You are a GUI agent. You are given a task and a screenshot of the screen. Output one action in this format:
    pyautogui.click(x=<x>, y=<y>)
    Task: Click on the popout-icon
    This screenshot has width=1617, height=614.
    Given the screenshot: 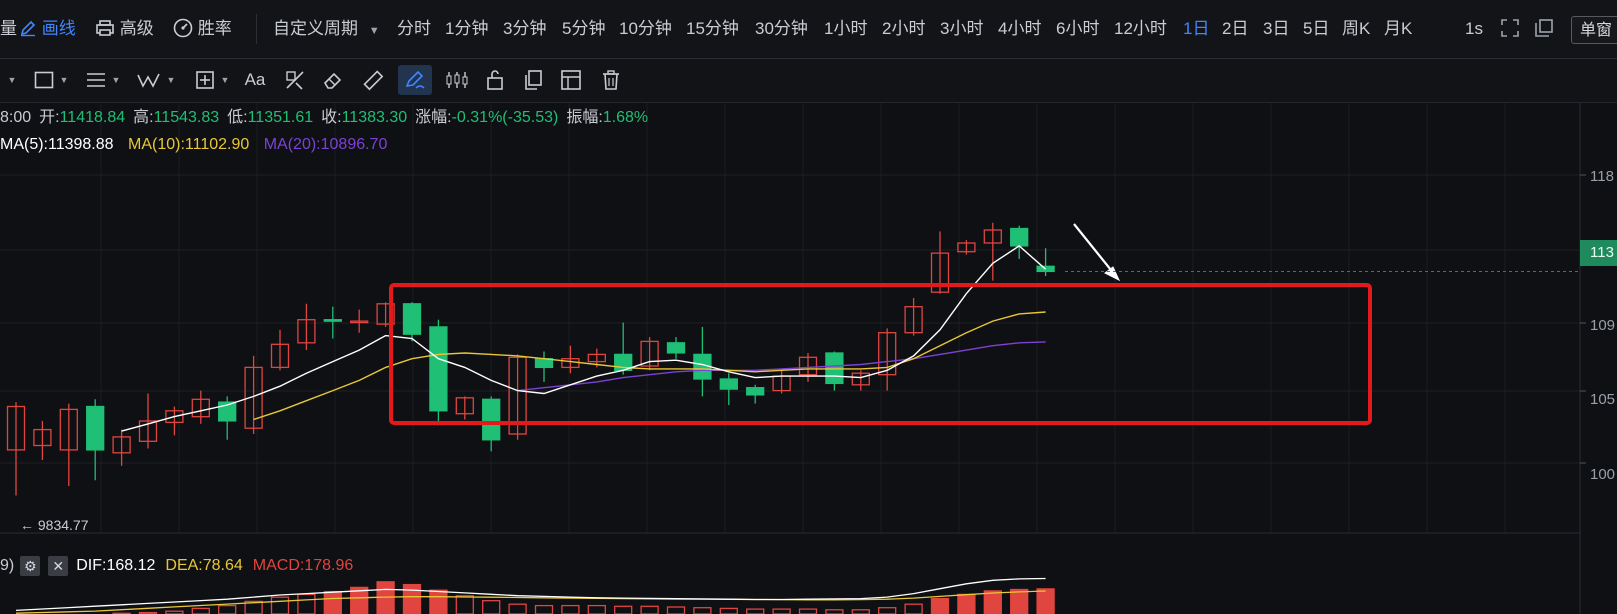 What is the action you would take?
    pyautogui.click(x=1544, y=28)
    